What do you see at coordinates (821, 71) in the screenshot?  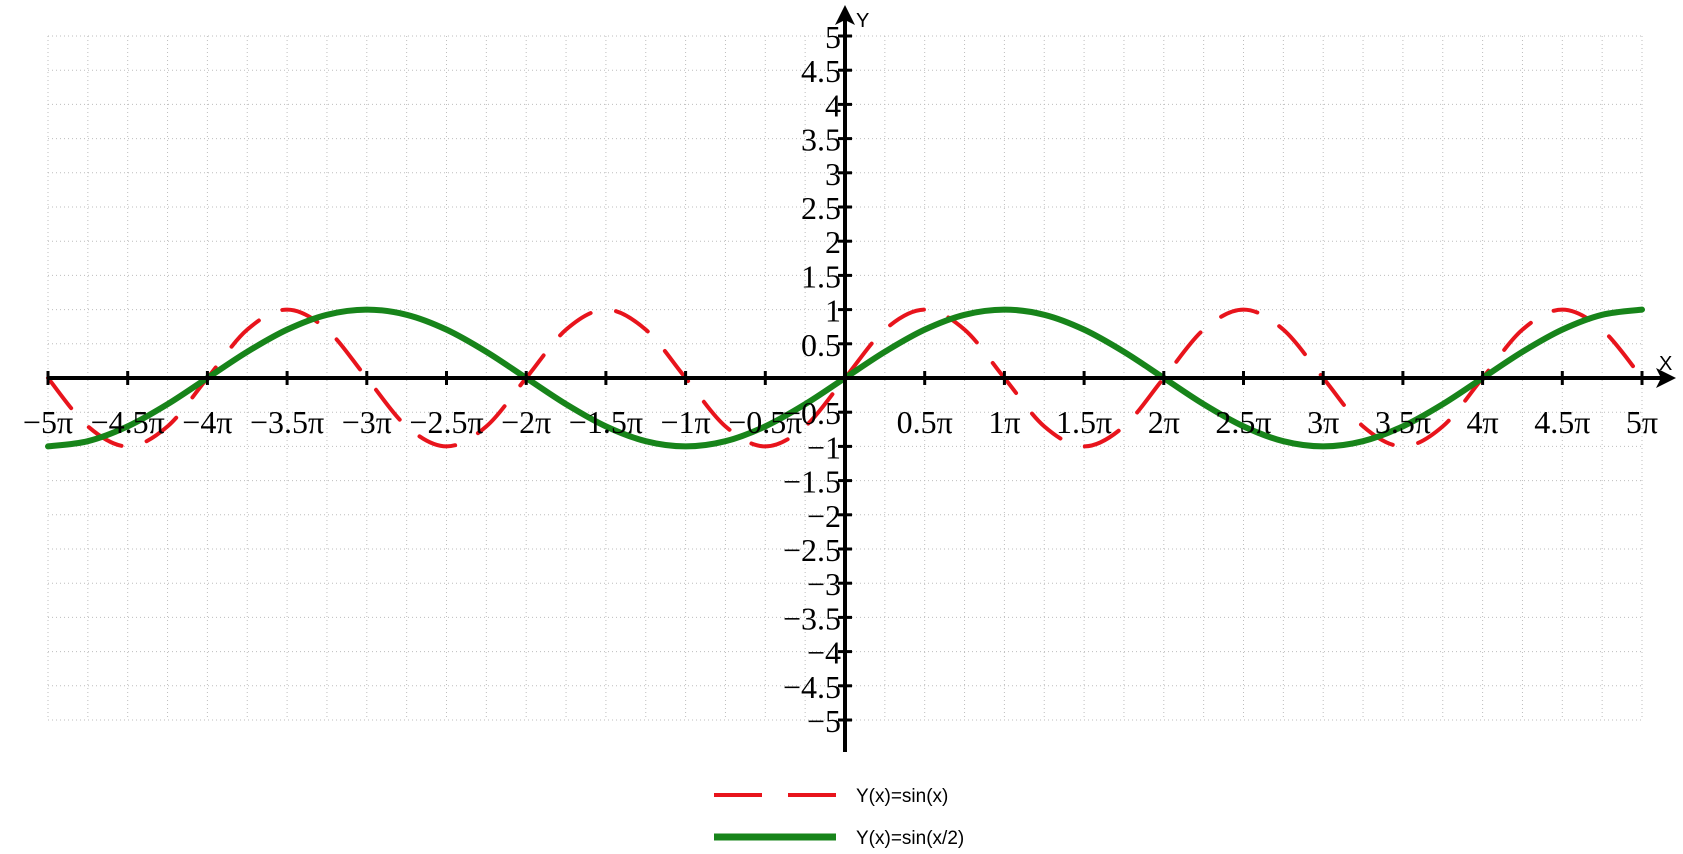 I see `y-tick-label: 4.5` at bounding box center [821, 71].